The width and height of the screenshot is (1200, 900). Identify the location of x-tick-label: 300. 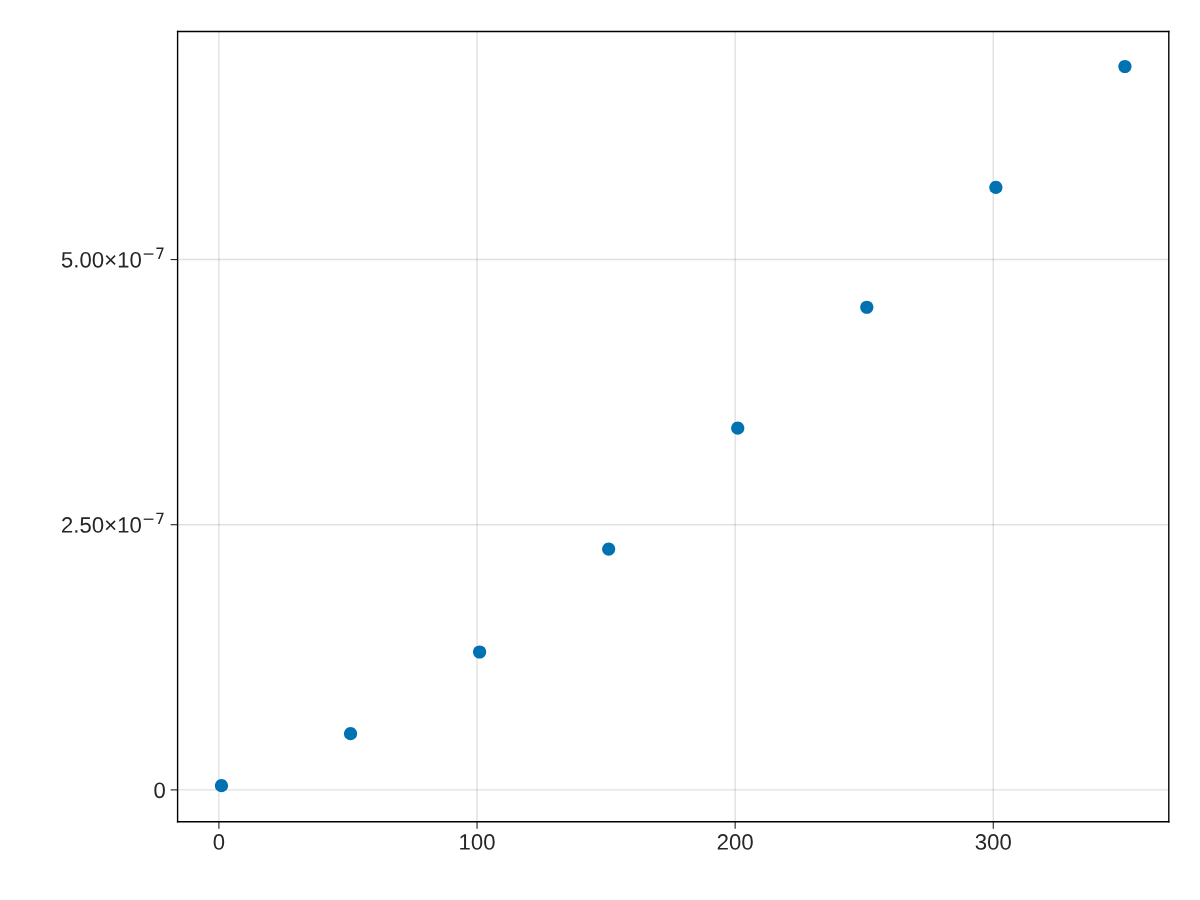
(993, 842).